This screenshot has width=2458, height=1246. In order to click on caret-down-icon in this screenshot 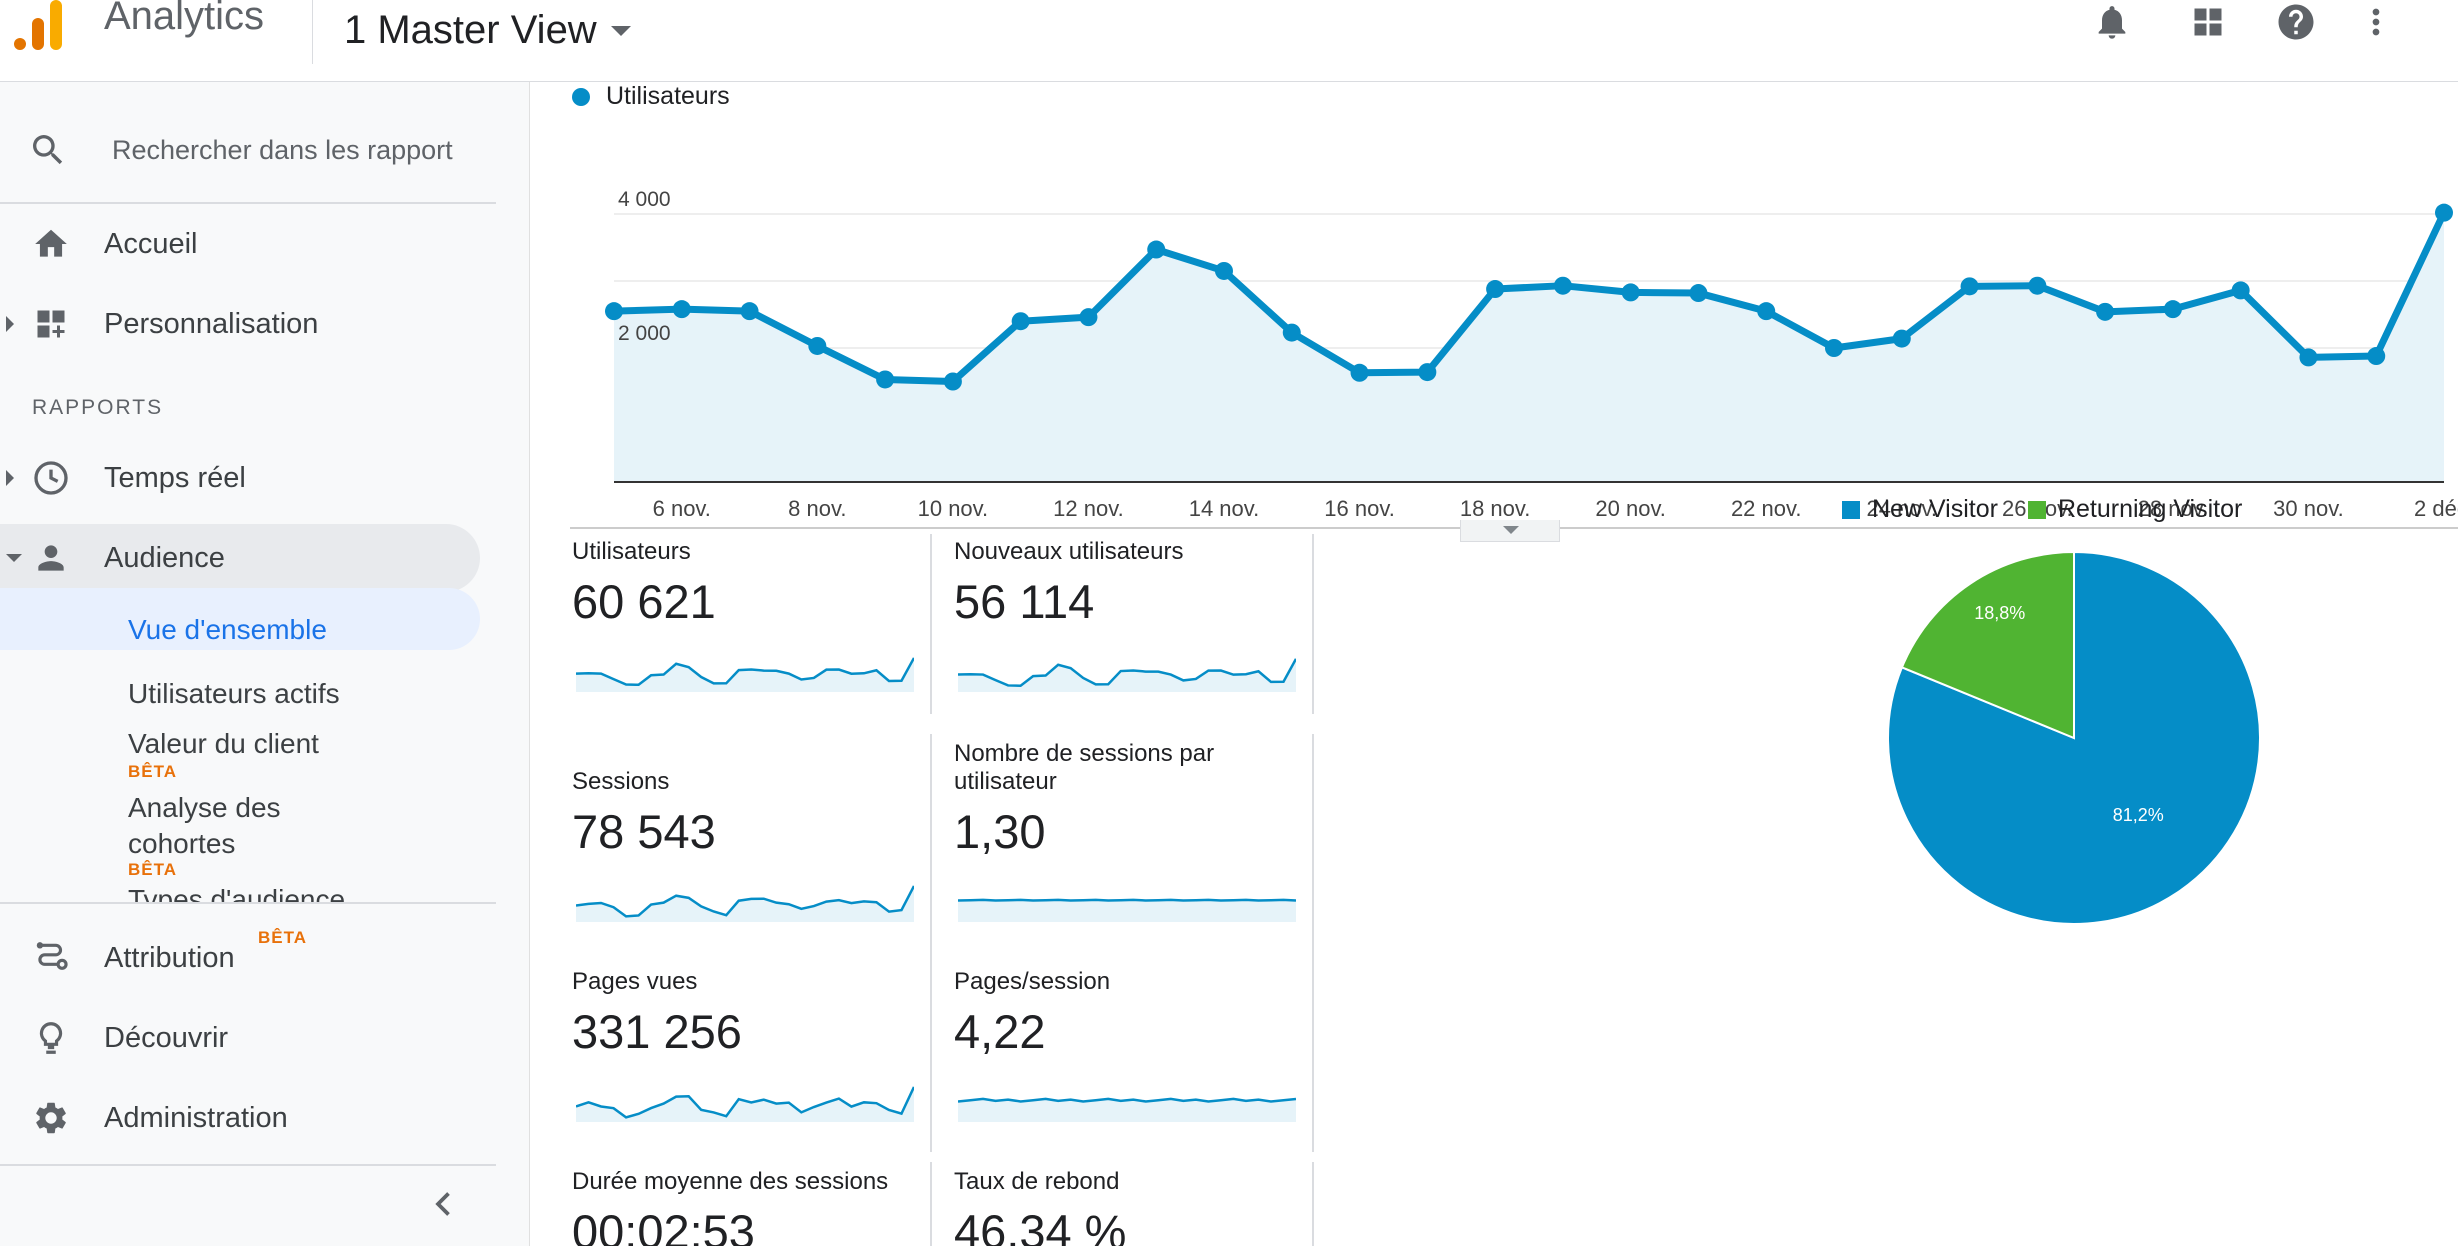, I will do `click(620, 30)`.